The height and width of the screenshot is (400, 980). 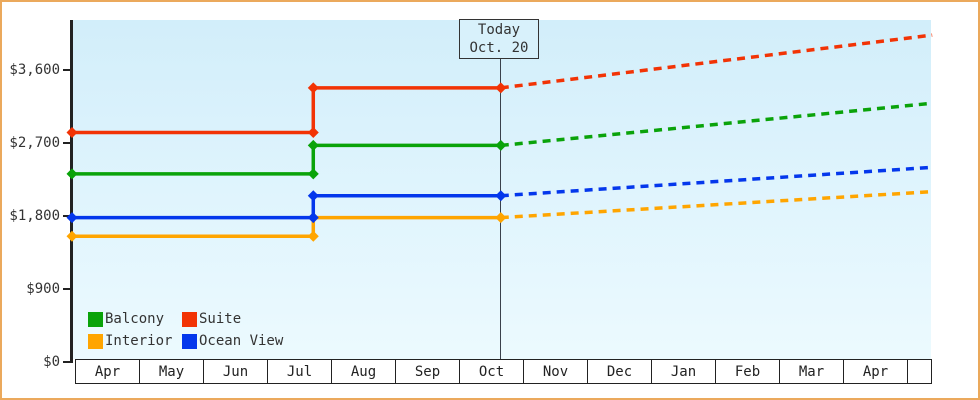 What do you see at coordinates (300, 371) in the screenshot?
I see `month-cell-jul: Jul` at bounding box center [300, 371].